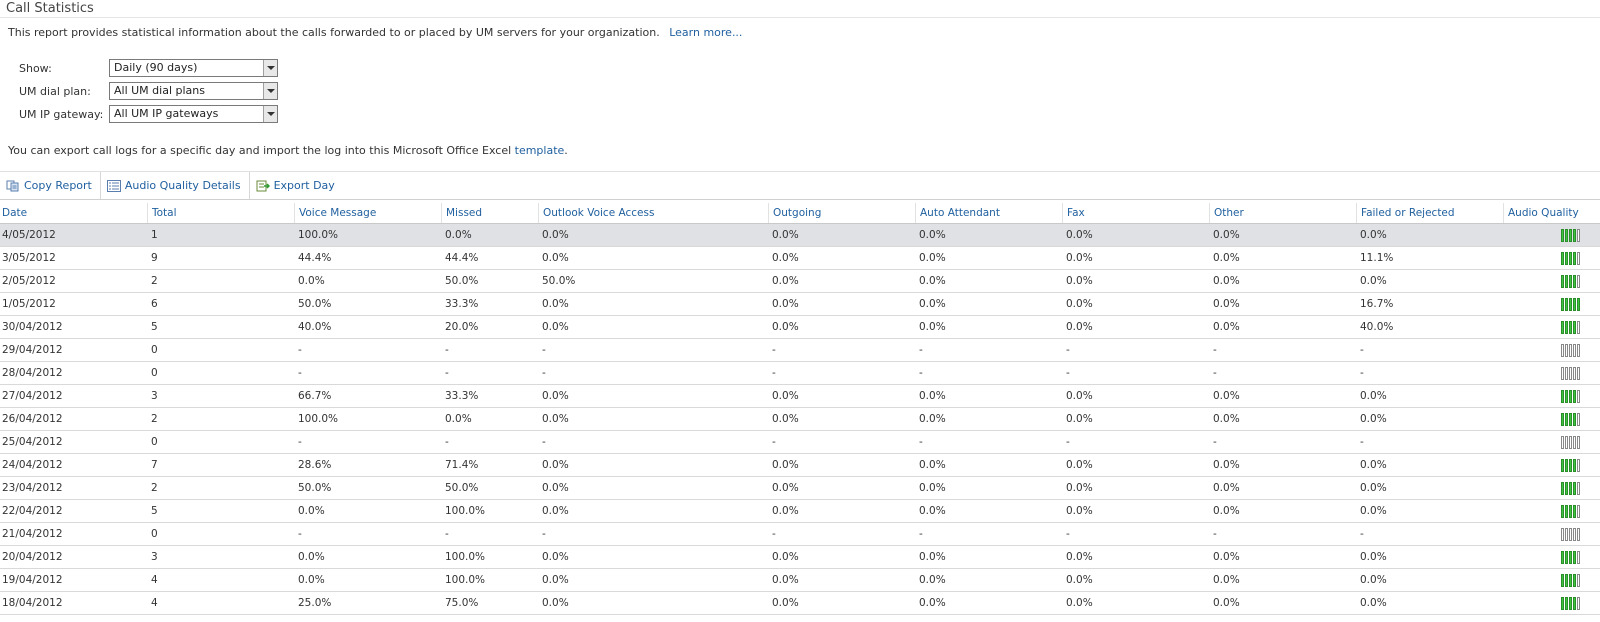 The height and width of the screenshot is (622, 1600). I want to click on audio-quality-details-button: Audio Quality Details, so click(175, 185).